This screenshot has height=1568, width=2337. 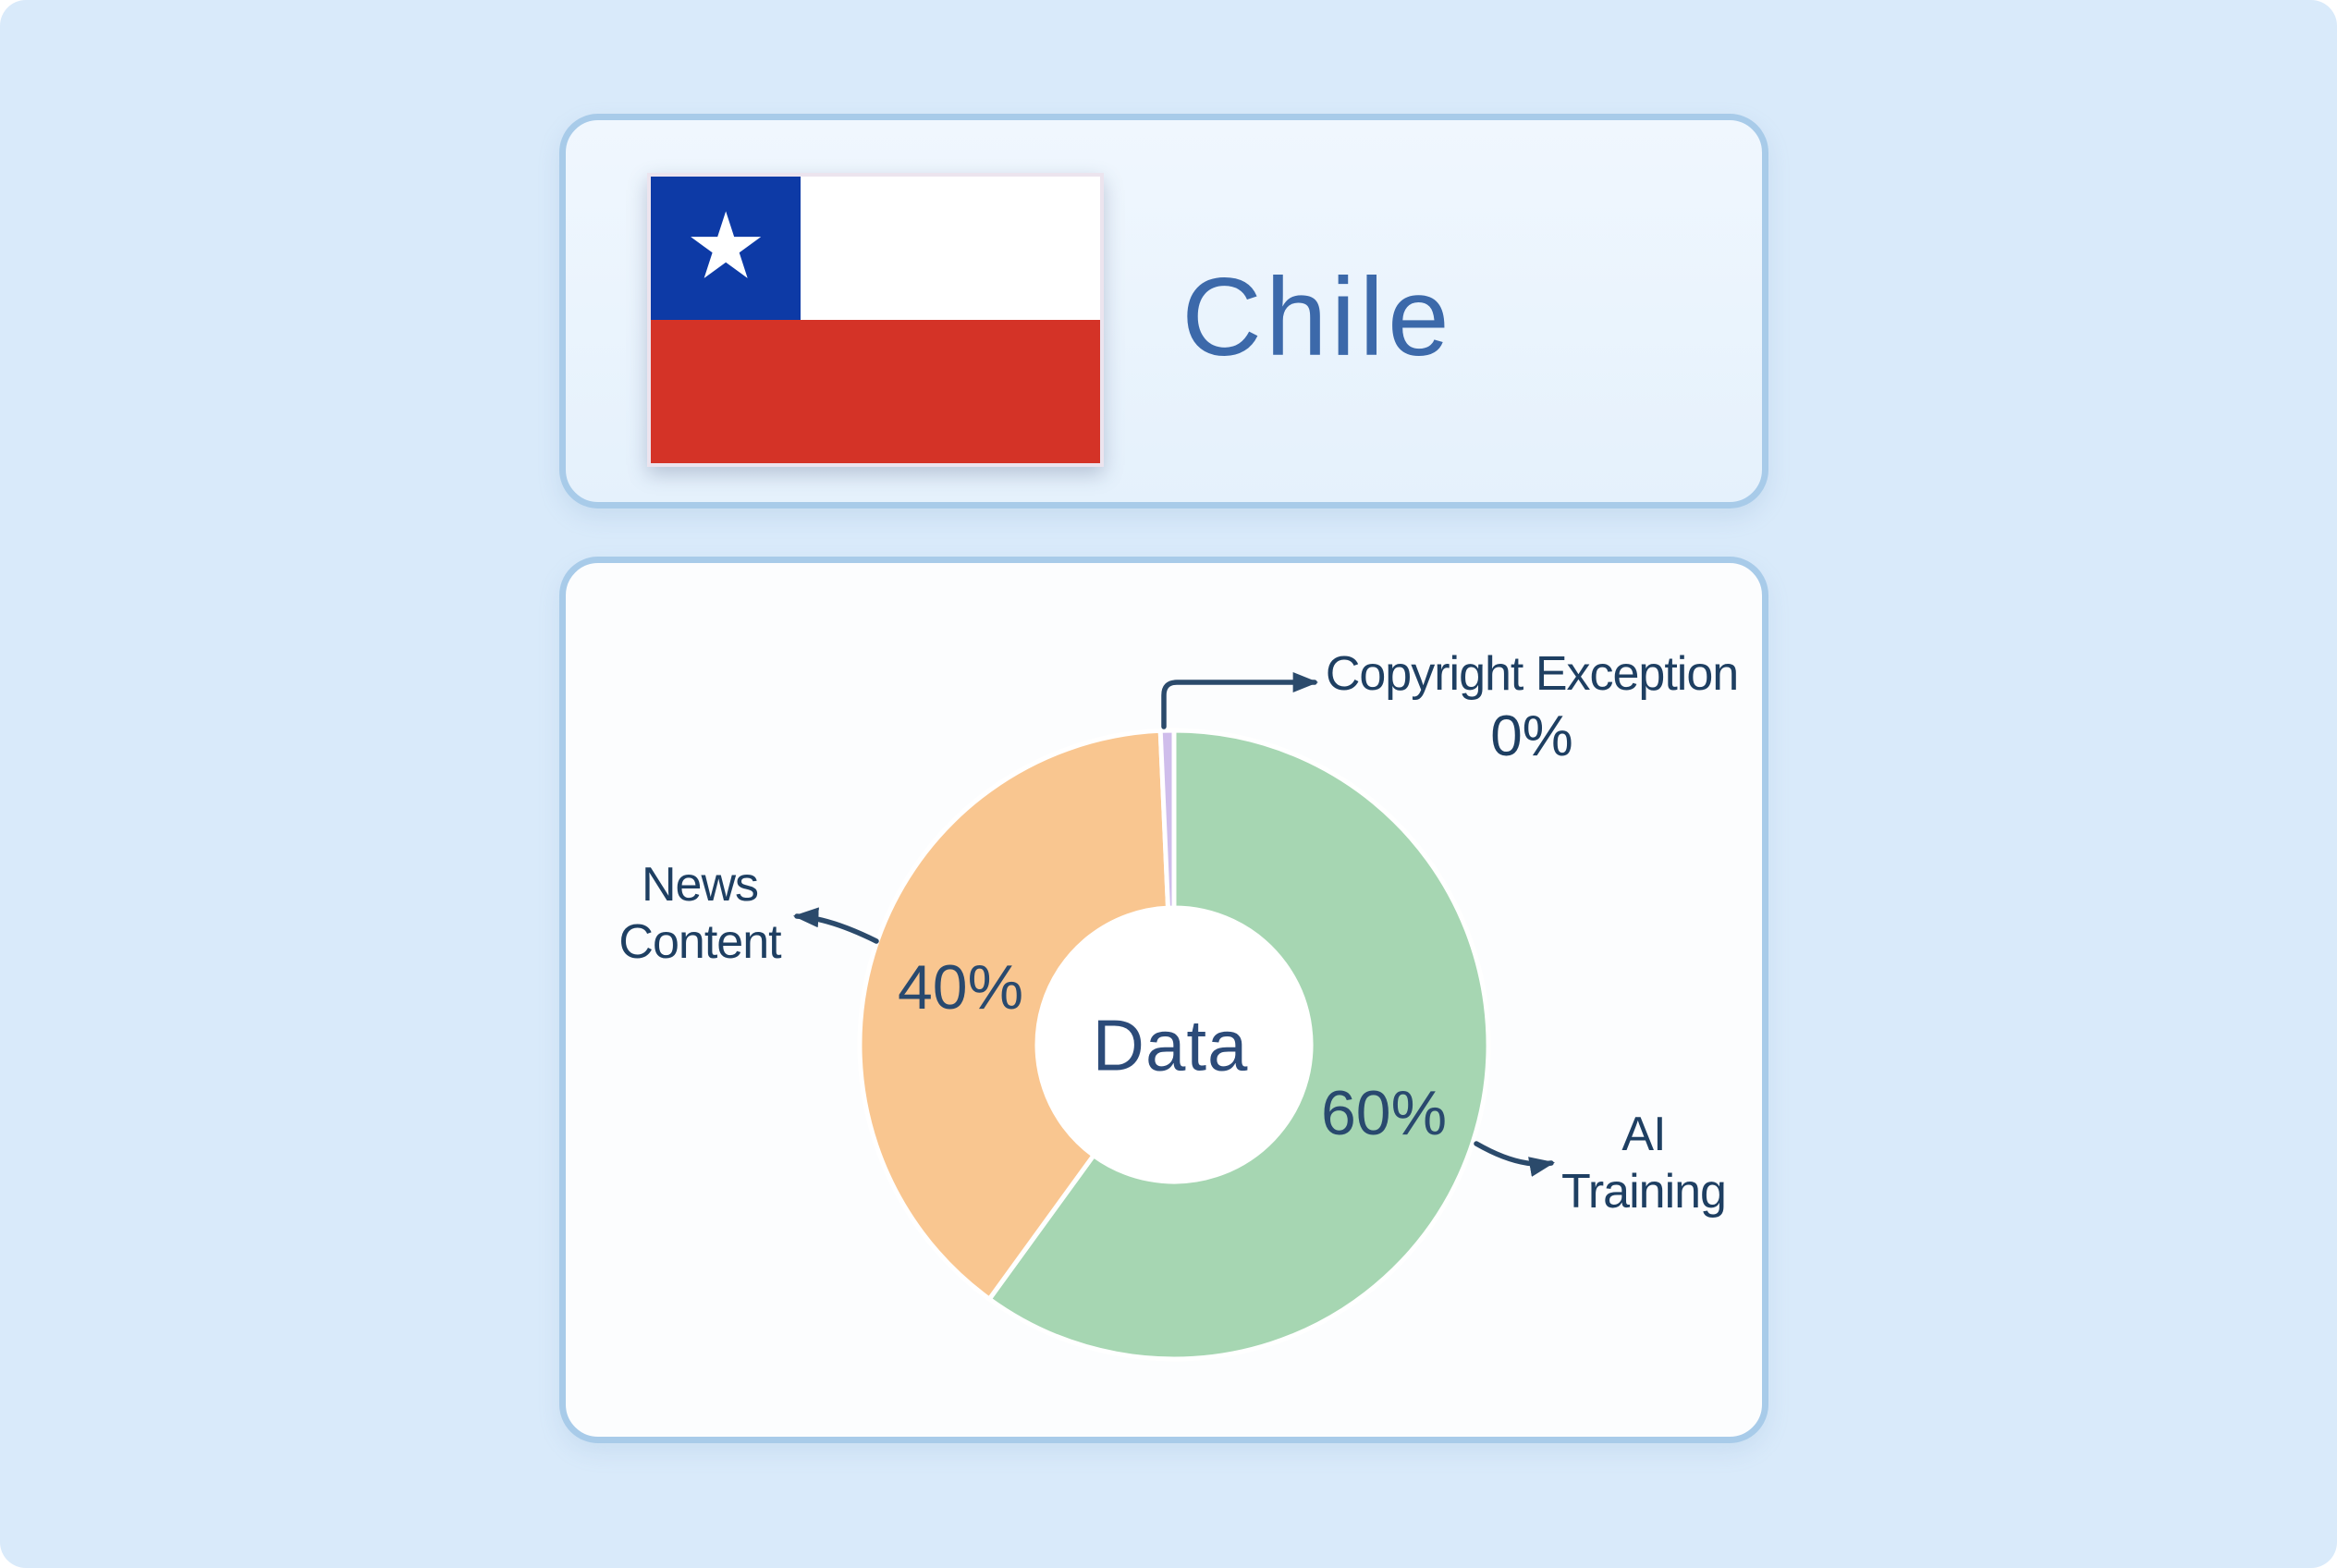 I want to click on callout-copyright-pct: 0%, so click(x=1531, y=736).